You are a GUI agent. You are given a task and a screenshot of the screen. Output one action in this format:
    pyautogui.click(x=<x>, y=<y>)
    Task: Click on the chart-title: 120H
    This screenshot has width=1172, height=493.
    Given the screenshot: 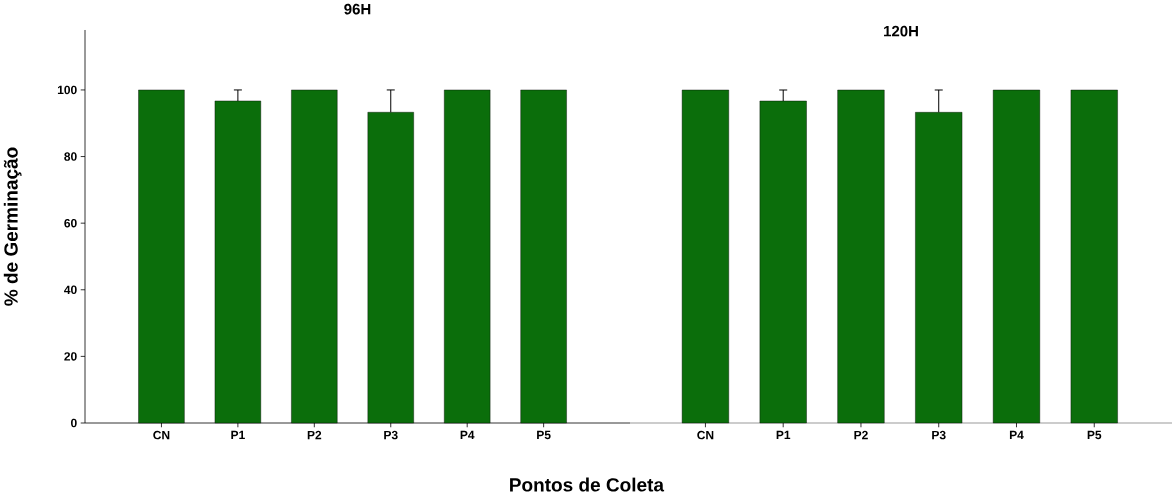 What is the action you would take?
    pyautogui.click(x=901, y=31)
    